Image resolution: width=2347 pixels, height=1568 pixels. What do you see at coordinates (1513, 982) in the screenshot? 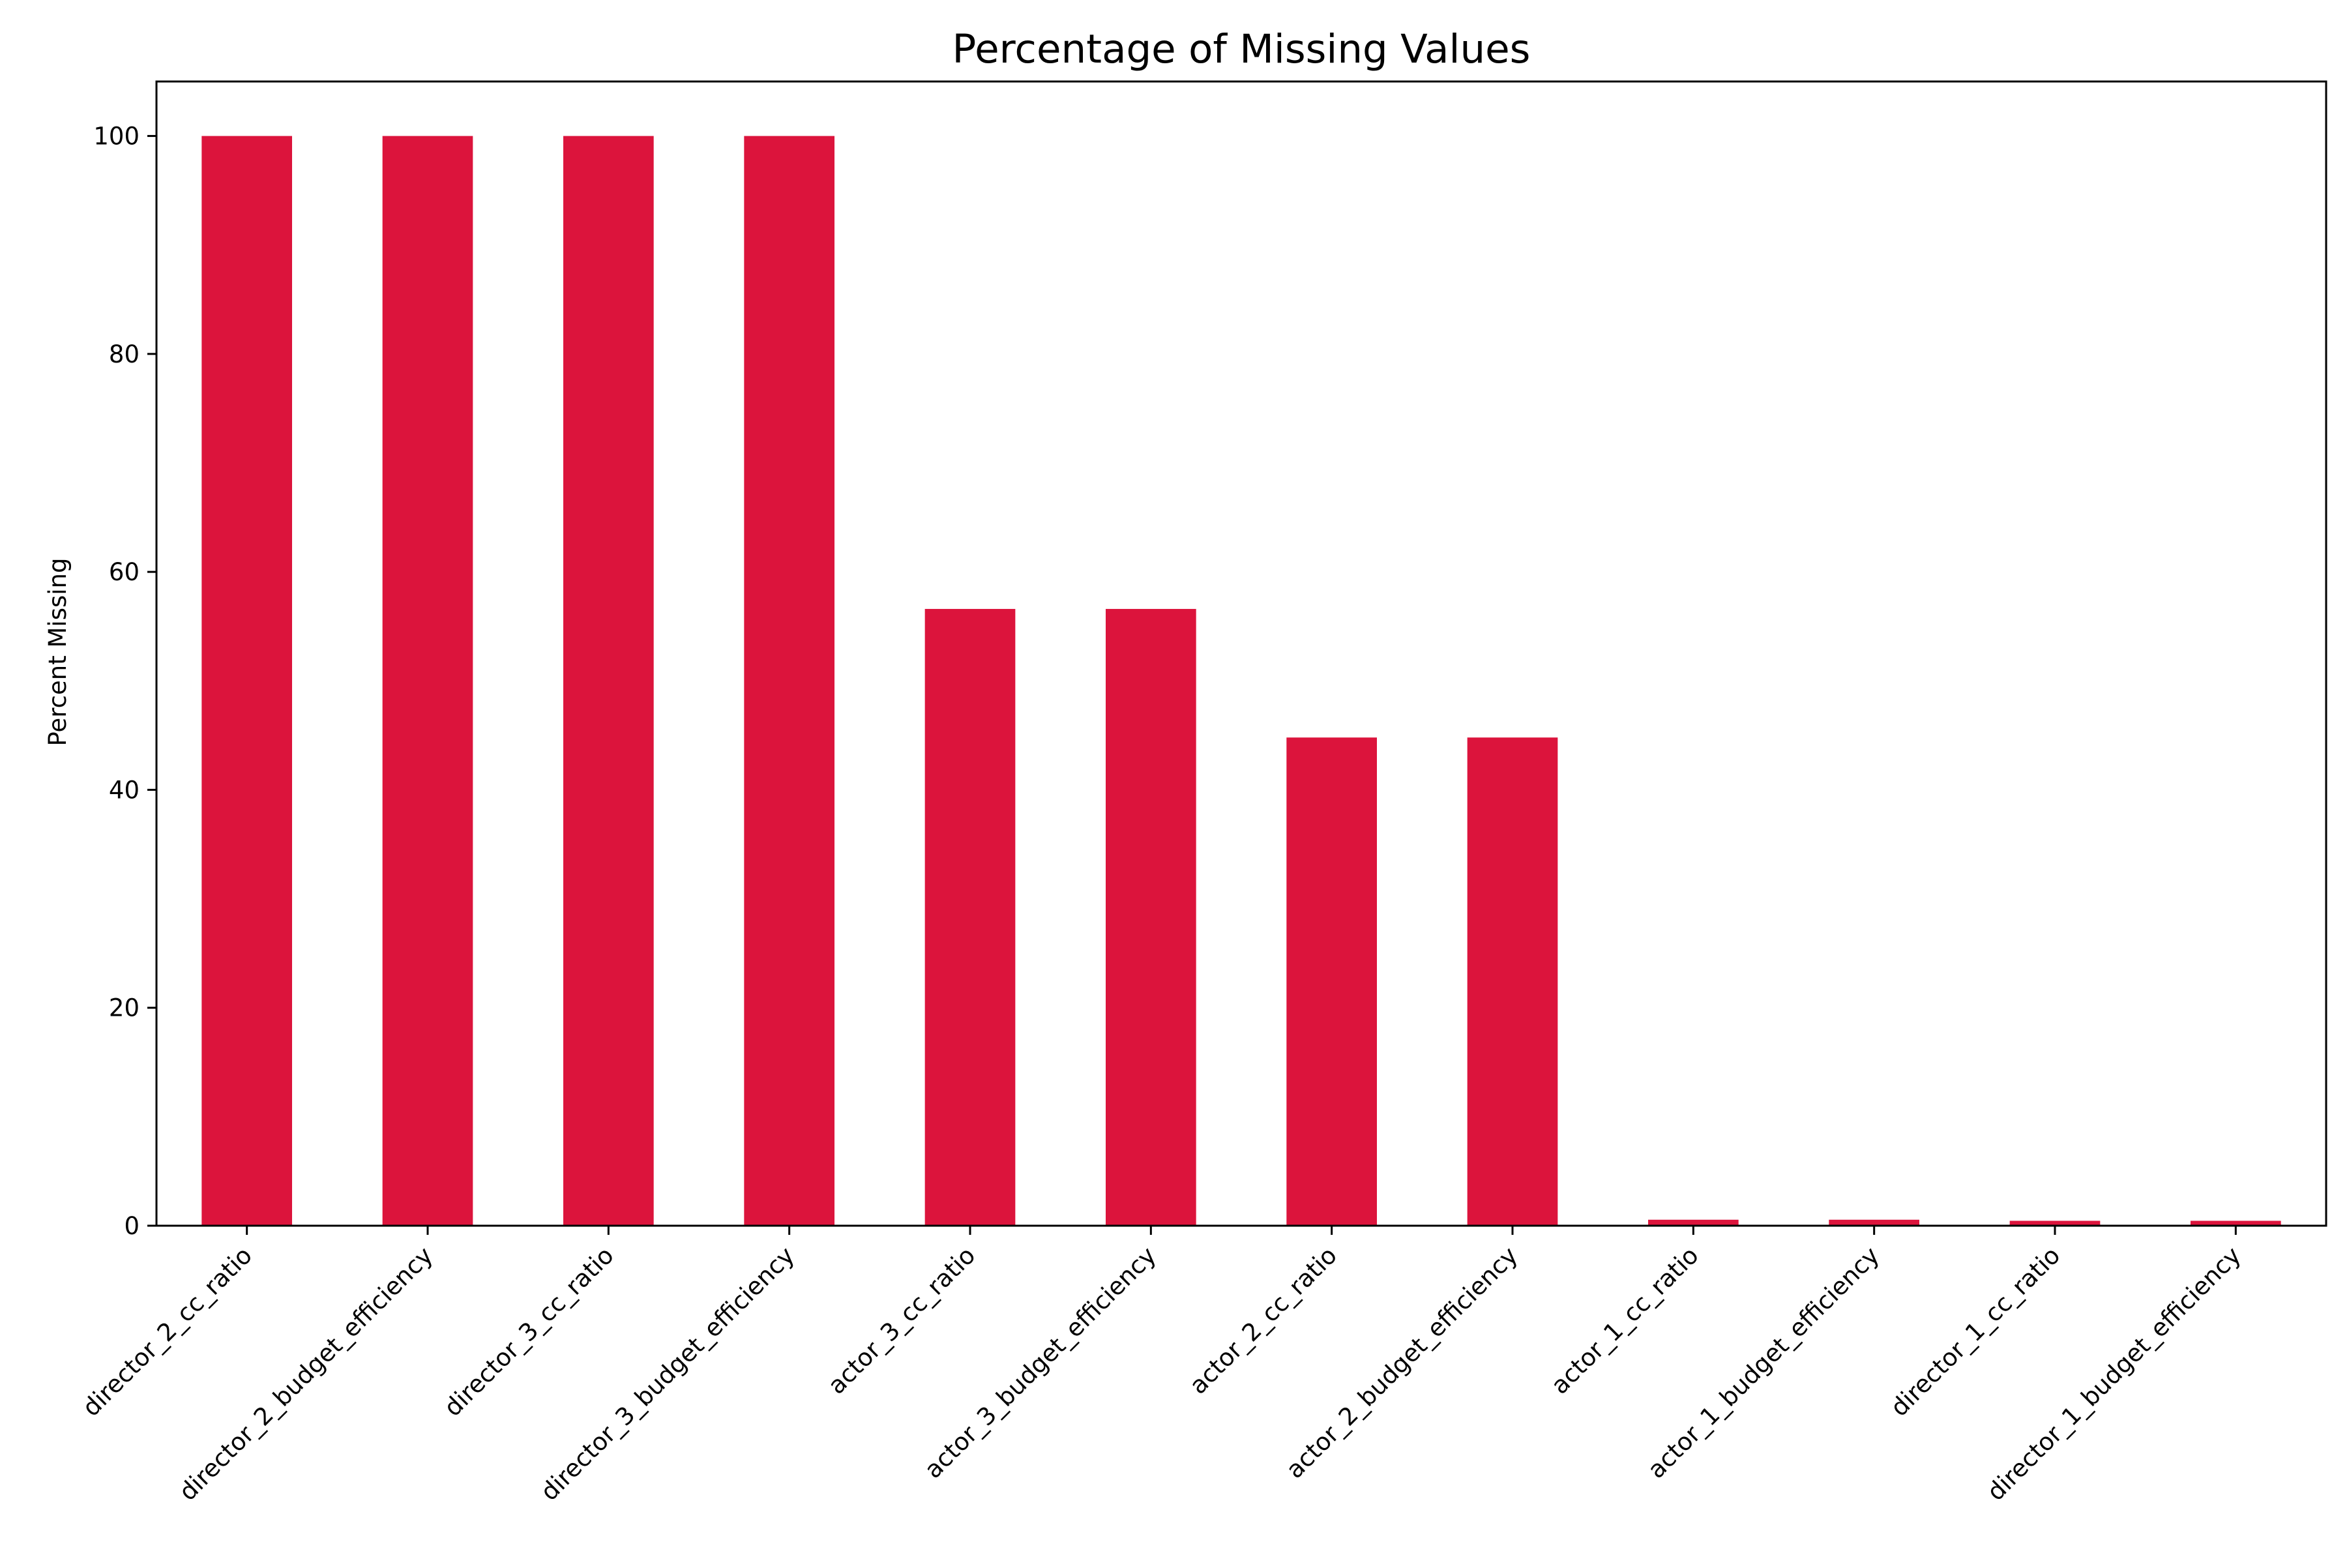
I see `bar-actor-2-budget-efficiency` at bounding box center [1513, 982].